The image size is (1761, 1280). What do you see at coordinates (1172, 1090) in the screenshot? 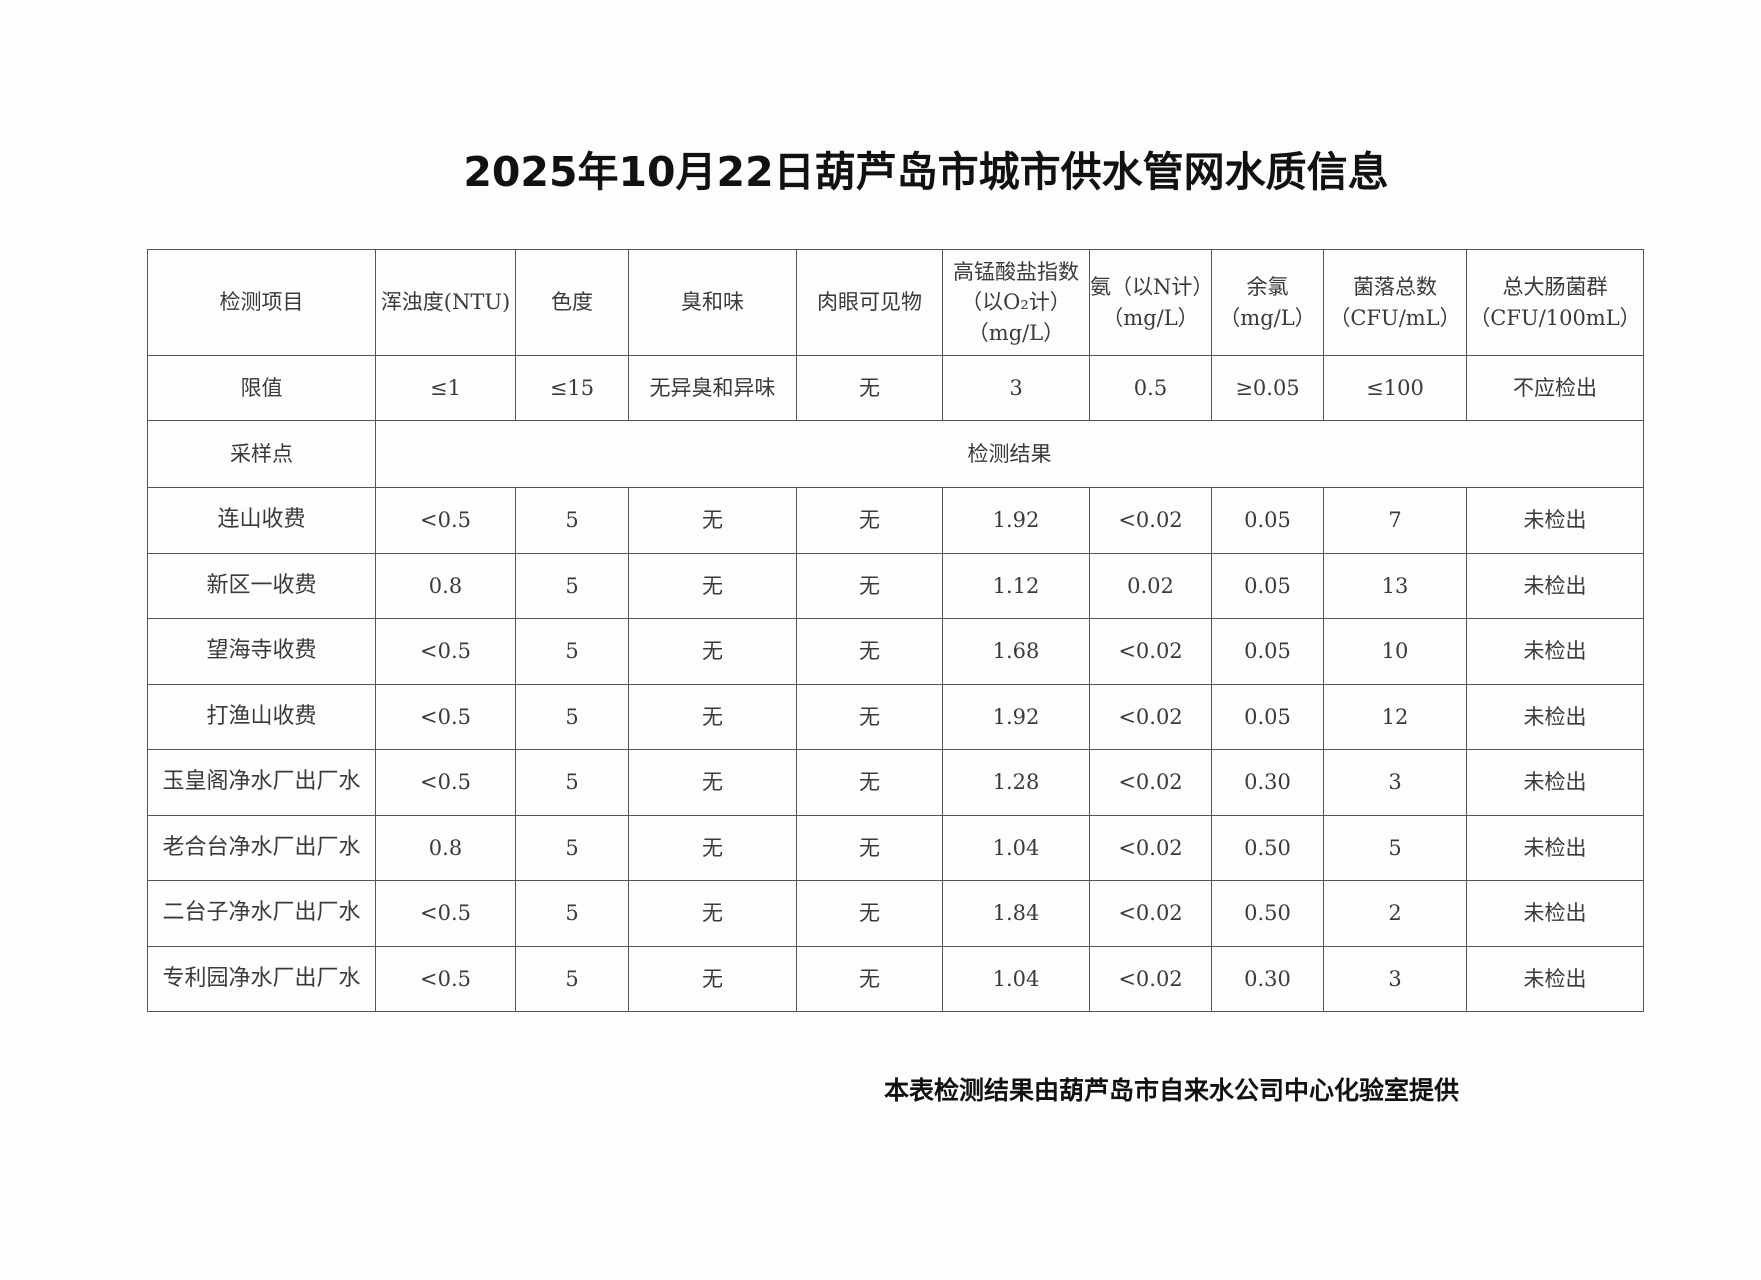
I see `footer-note: 本表检测结果由葫芦岛市自来水公司中心化验室提供` at bounding box center [1172, 1090].